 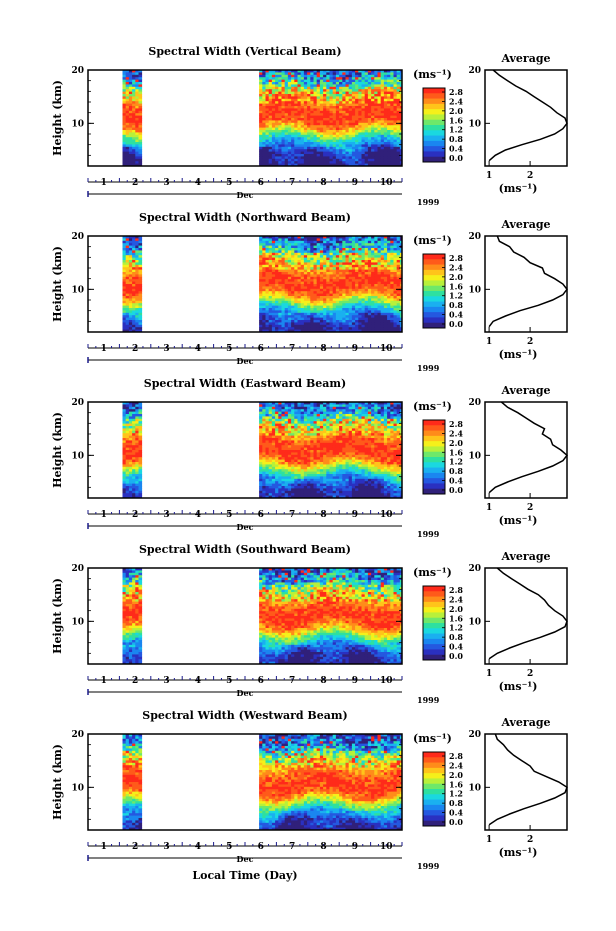 I want to click on month-label: Dec, so click(x=245, y=361).